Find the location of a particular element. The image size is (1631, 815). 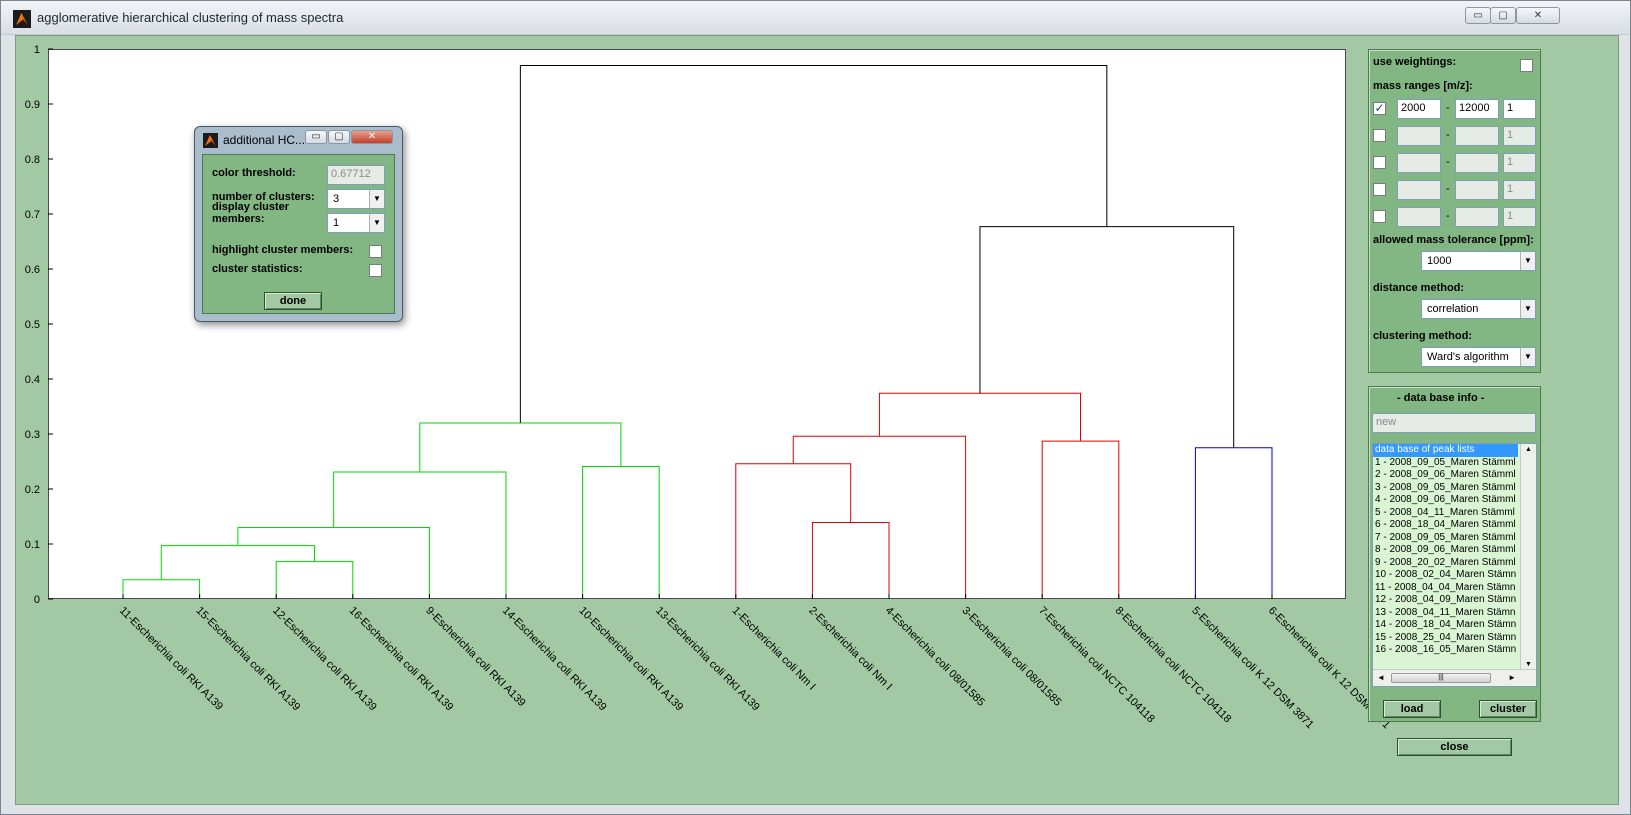

minimize-button: ▭ is located at coordinates (1478, 15).